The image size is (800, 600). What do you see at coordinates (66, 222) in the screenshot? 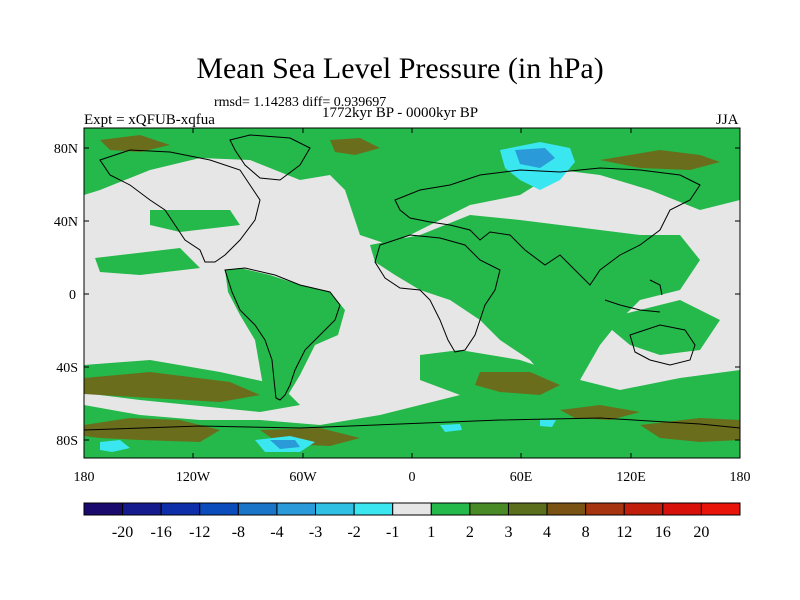
I see `lat-label-40n: 40N` at bounding box center [66, 222].